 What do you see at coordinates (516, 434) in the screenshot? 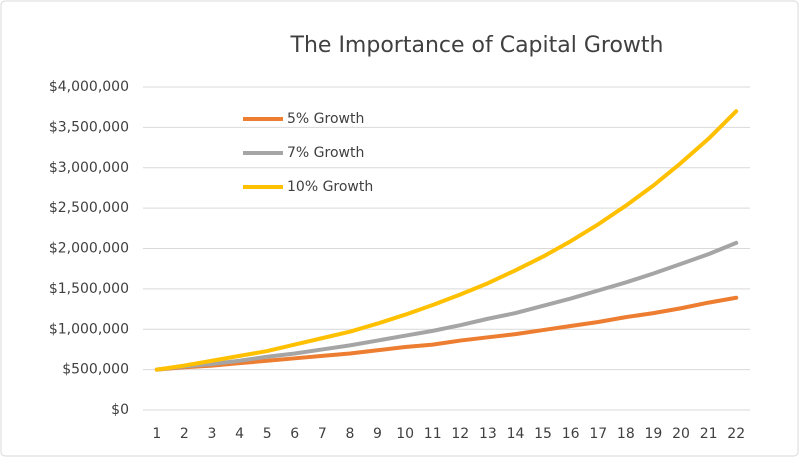
I see `x-tick-label: 14` at bounding box center [516, 434].